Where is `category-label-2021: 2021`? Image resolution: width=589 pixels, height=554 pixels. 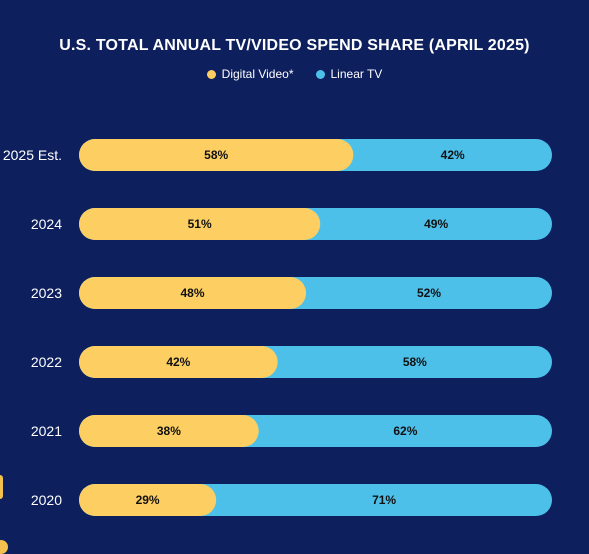
category-label-2021: 2021 is located at coordinates (46, 431).